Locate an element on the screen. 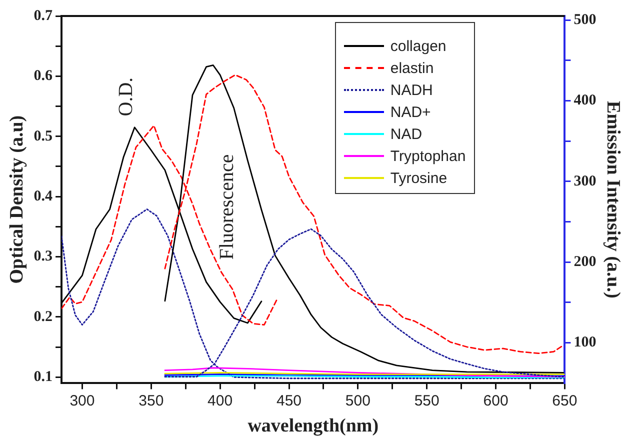 The width and height of the screenshot is (630, 442). y2-tick-label: 100 is located at coordinates (585, 342).